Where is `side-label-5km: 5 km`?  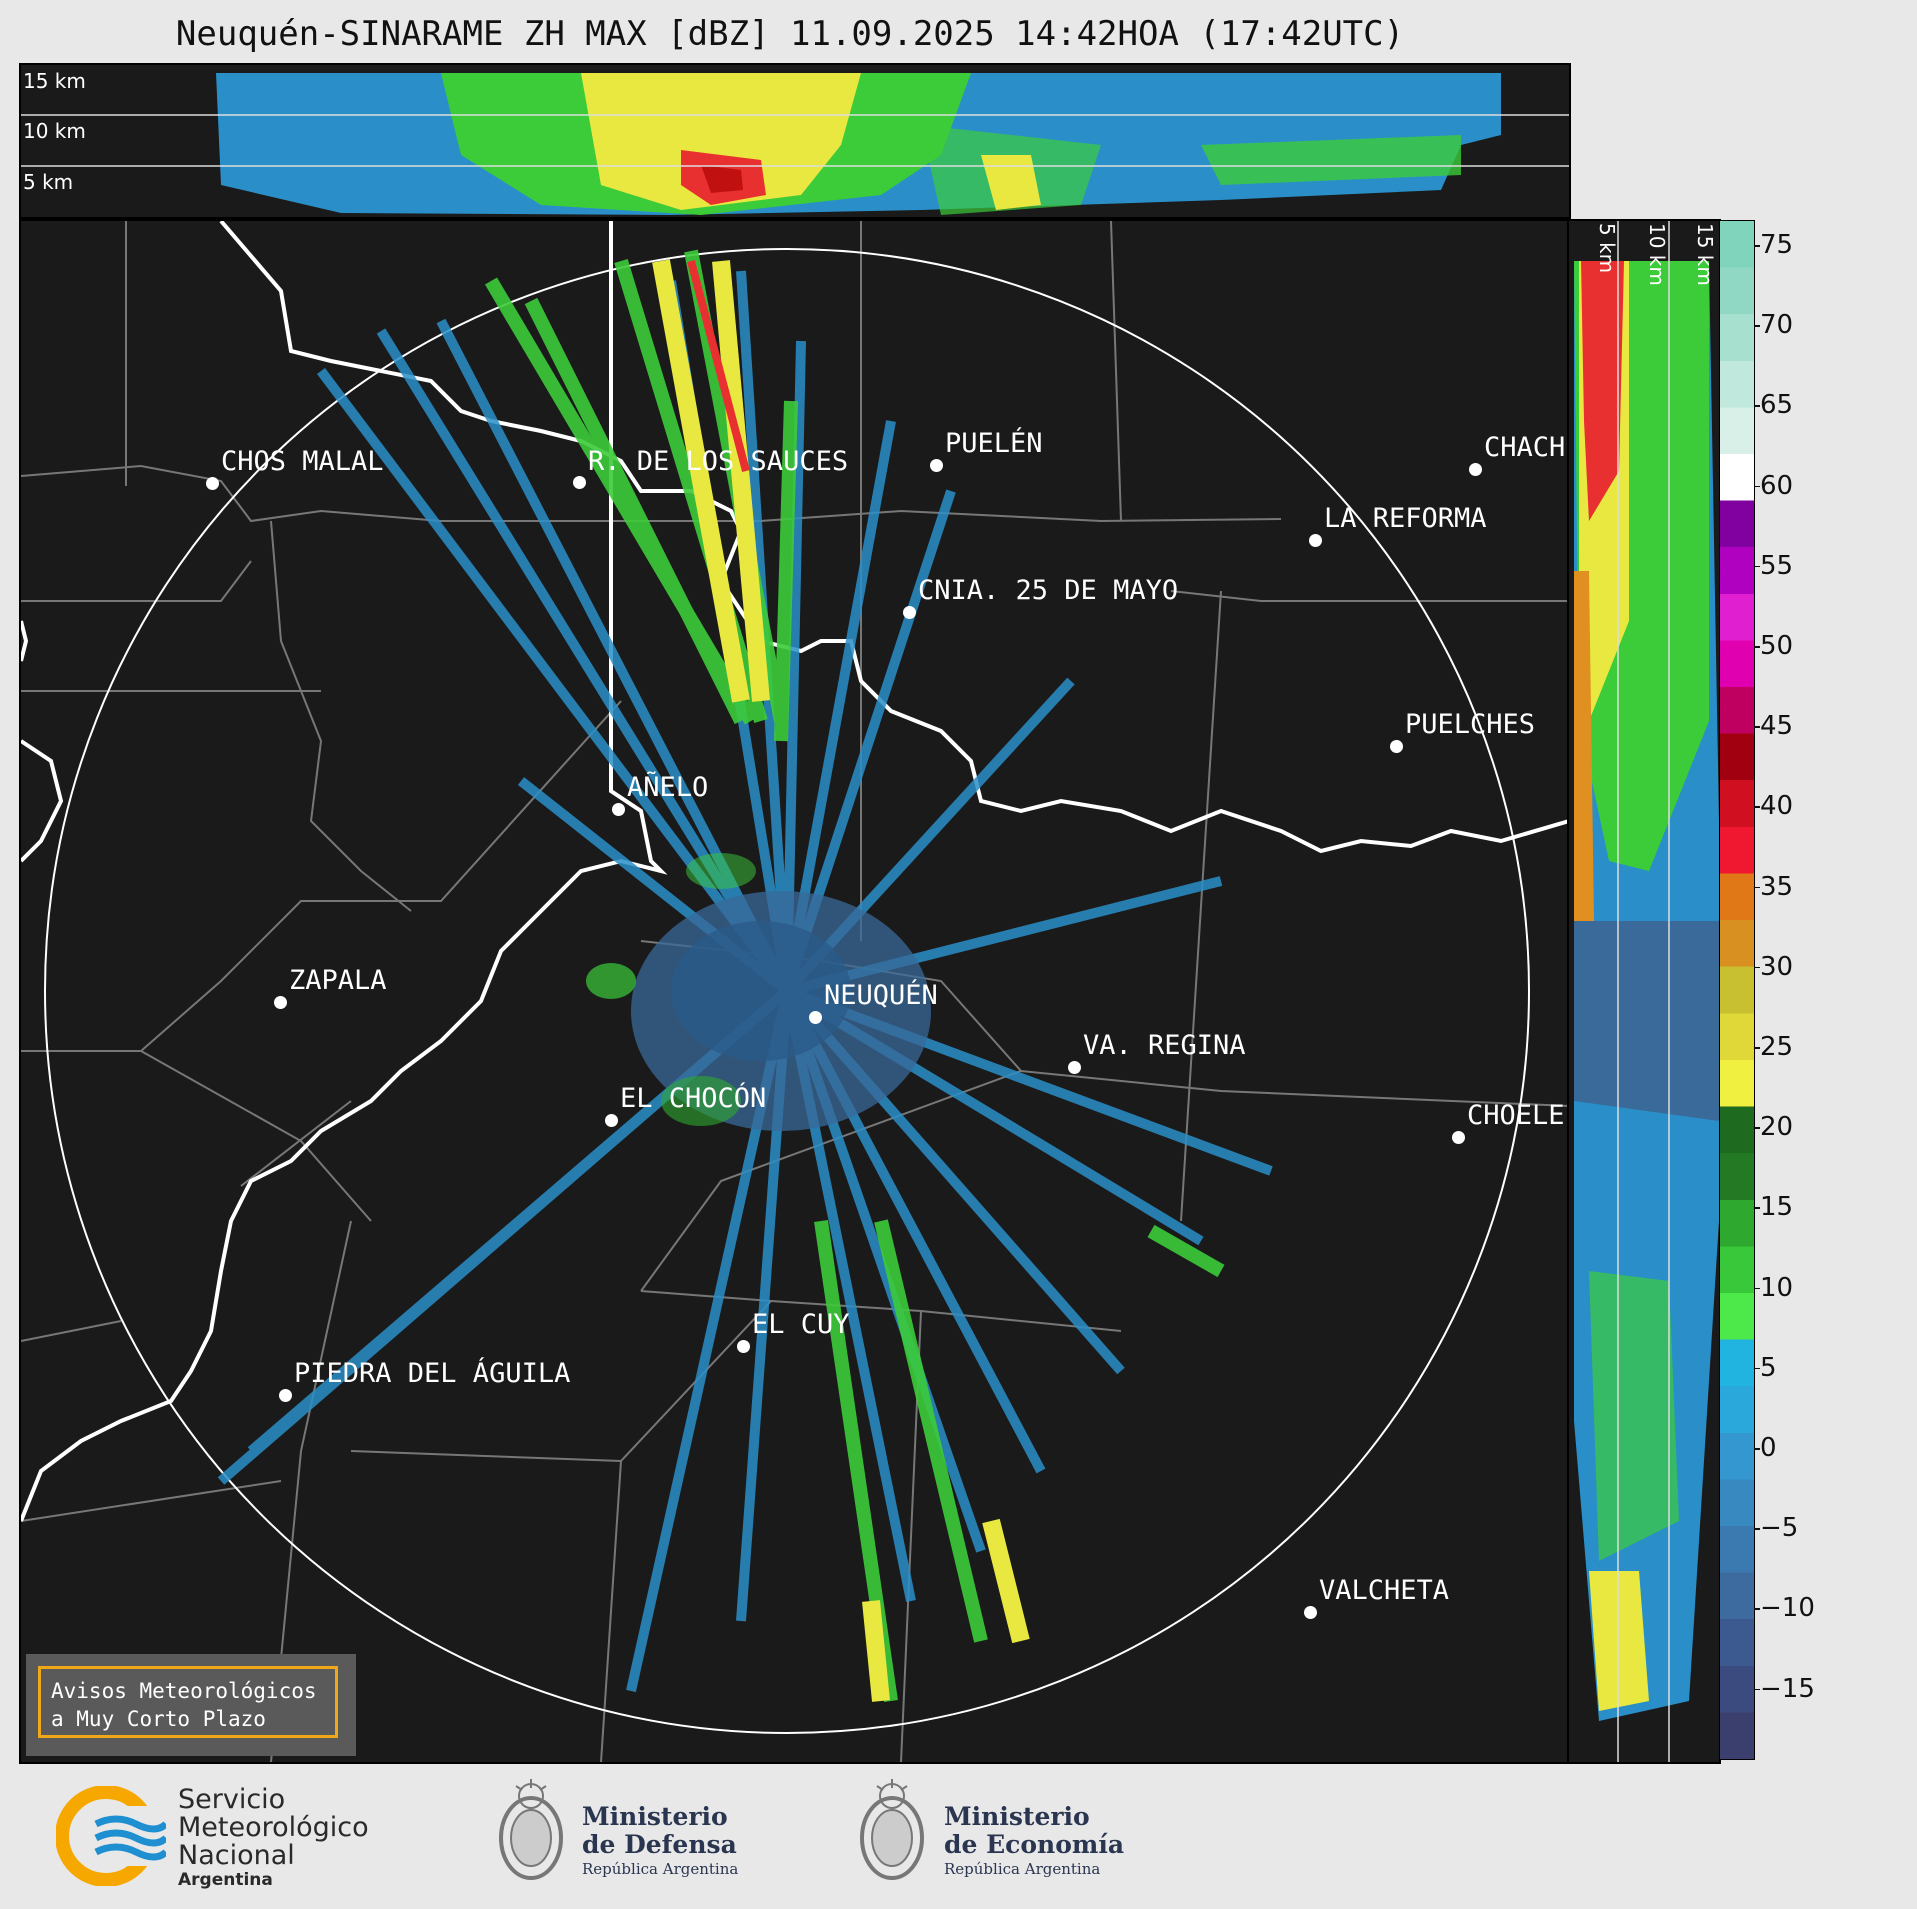
side-label-5km: 5 km is located at coordinates (1607, 248).